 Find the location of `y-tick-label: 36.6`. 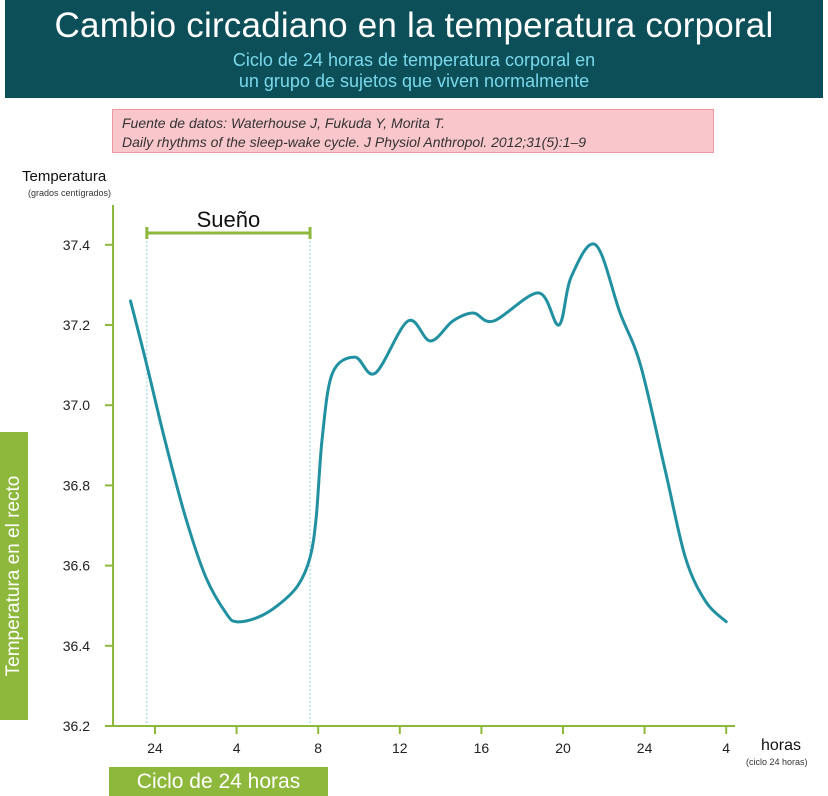

y-tick-label: 36.6 is located at coordinates (76, 566).